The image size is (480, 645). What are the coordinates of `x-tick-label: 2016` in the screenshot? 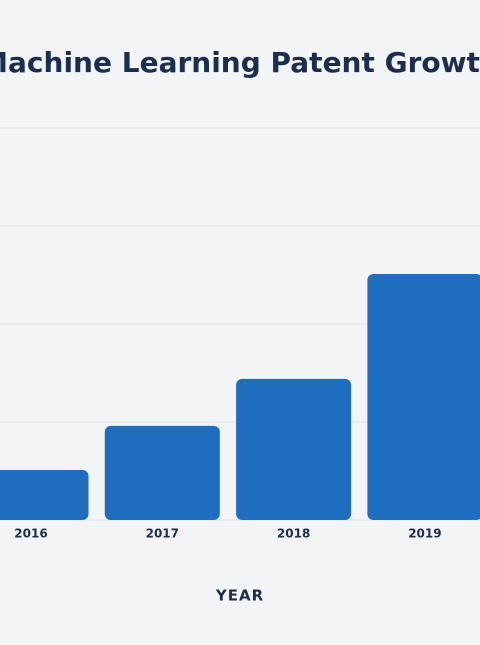 It's located at (30, 534).